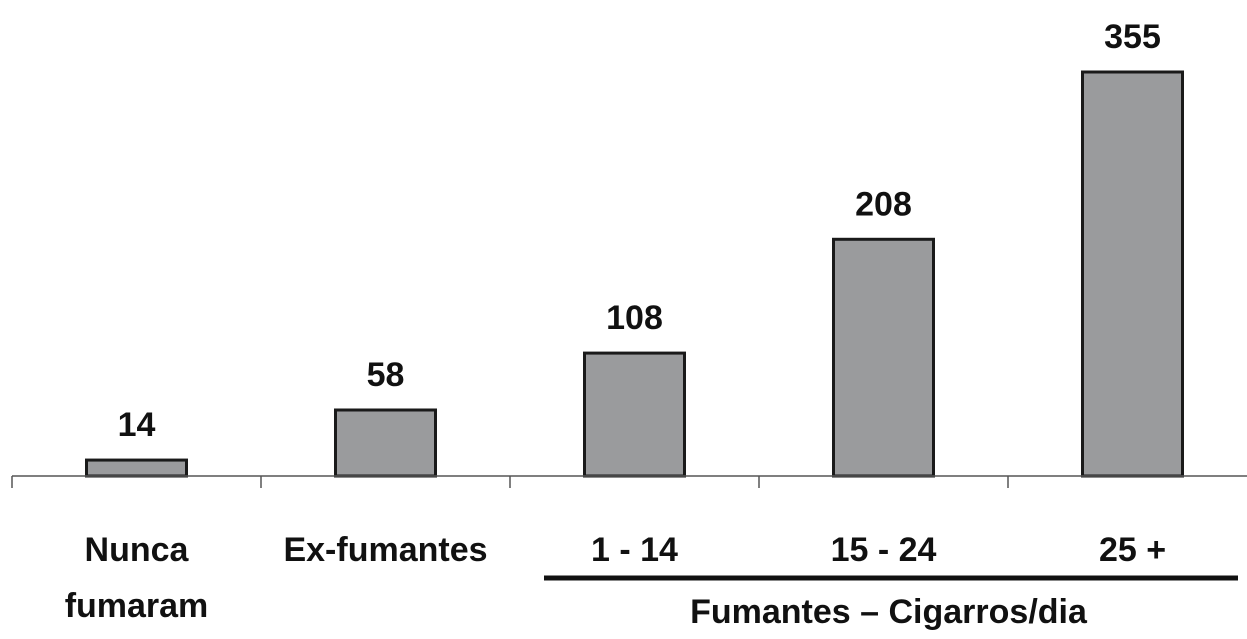  What do you see at coordinates (510, 482) in the screenshot?
I see `x-axis-ticks` at bounding box center [510, 482].